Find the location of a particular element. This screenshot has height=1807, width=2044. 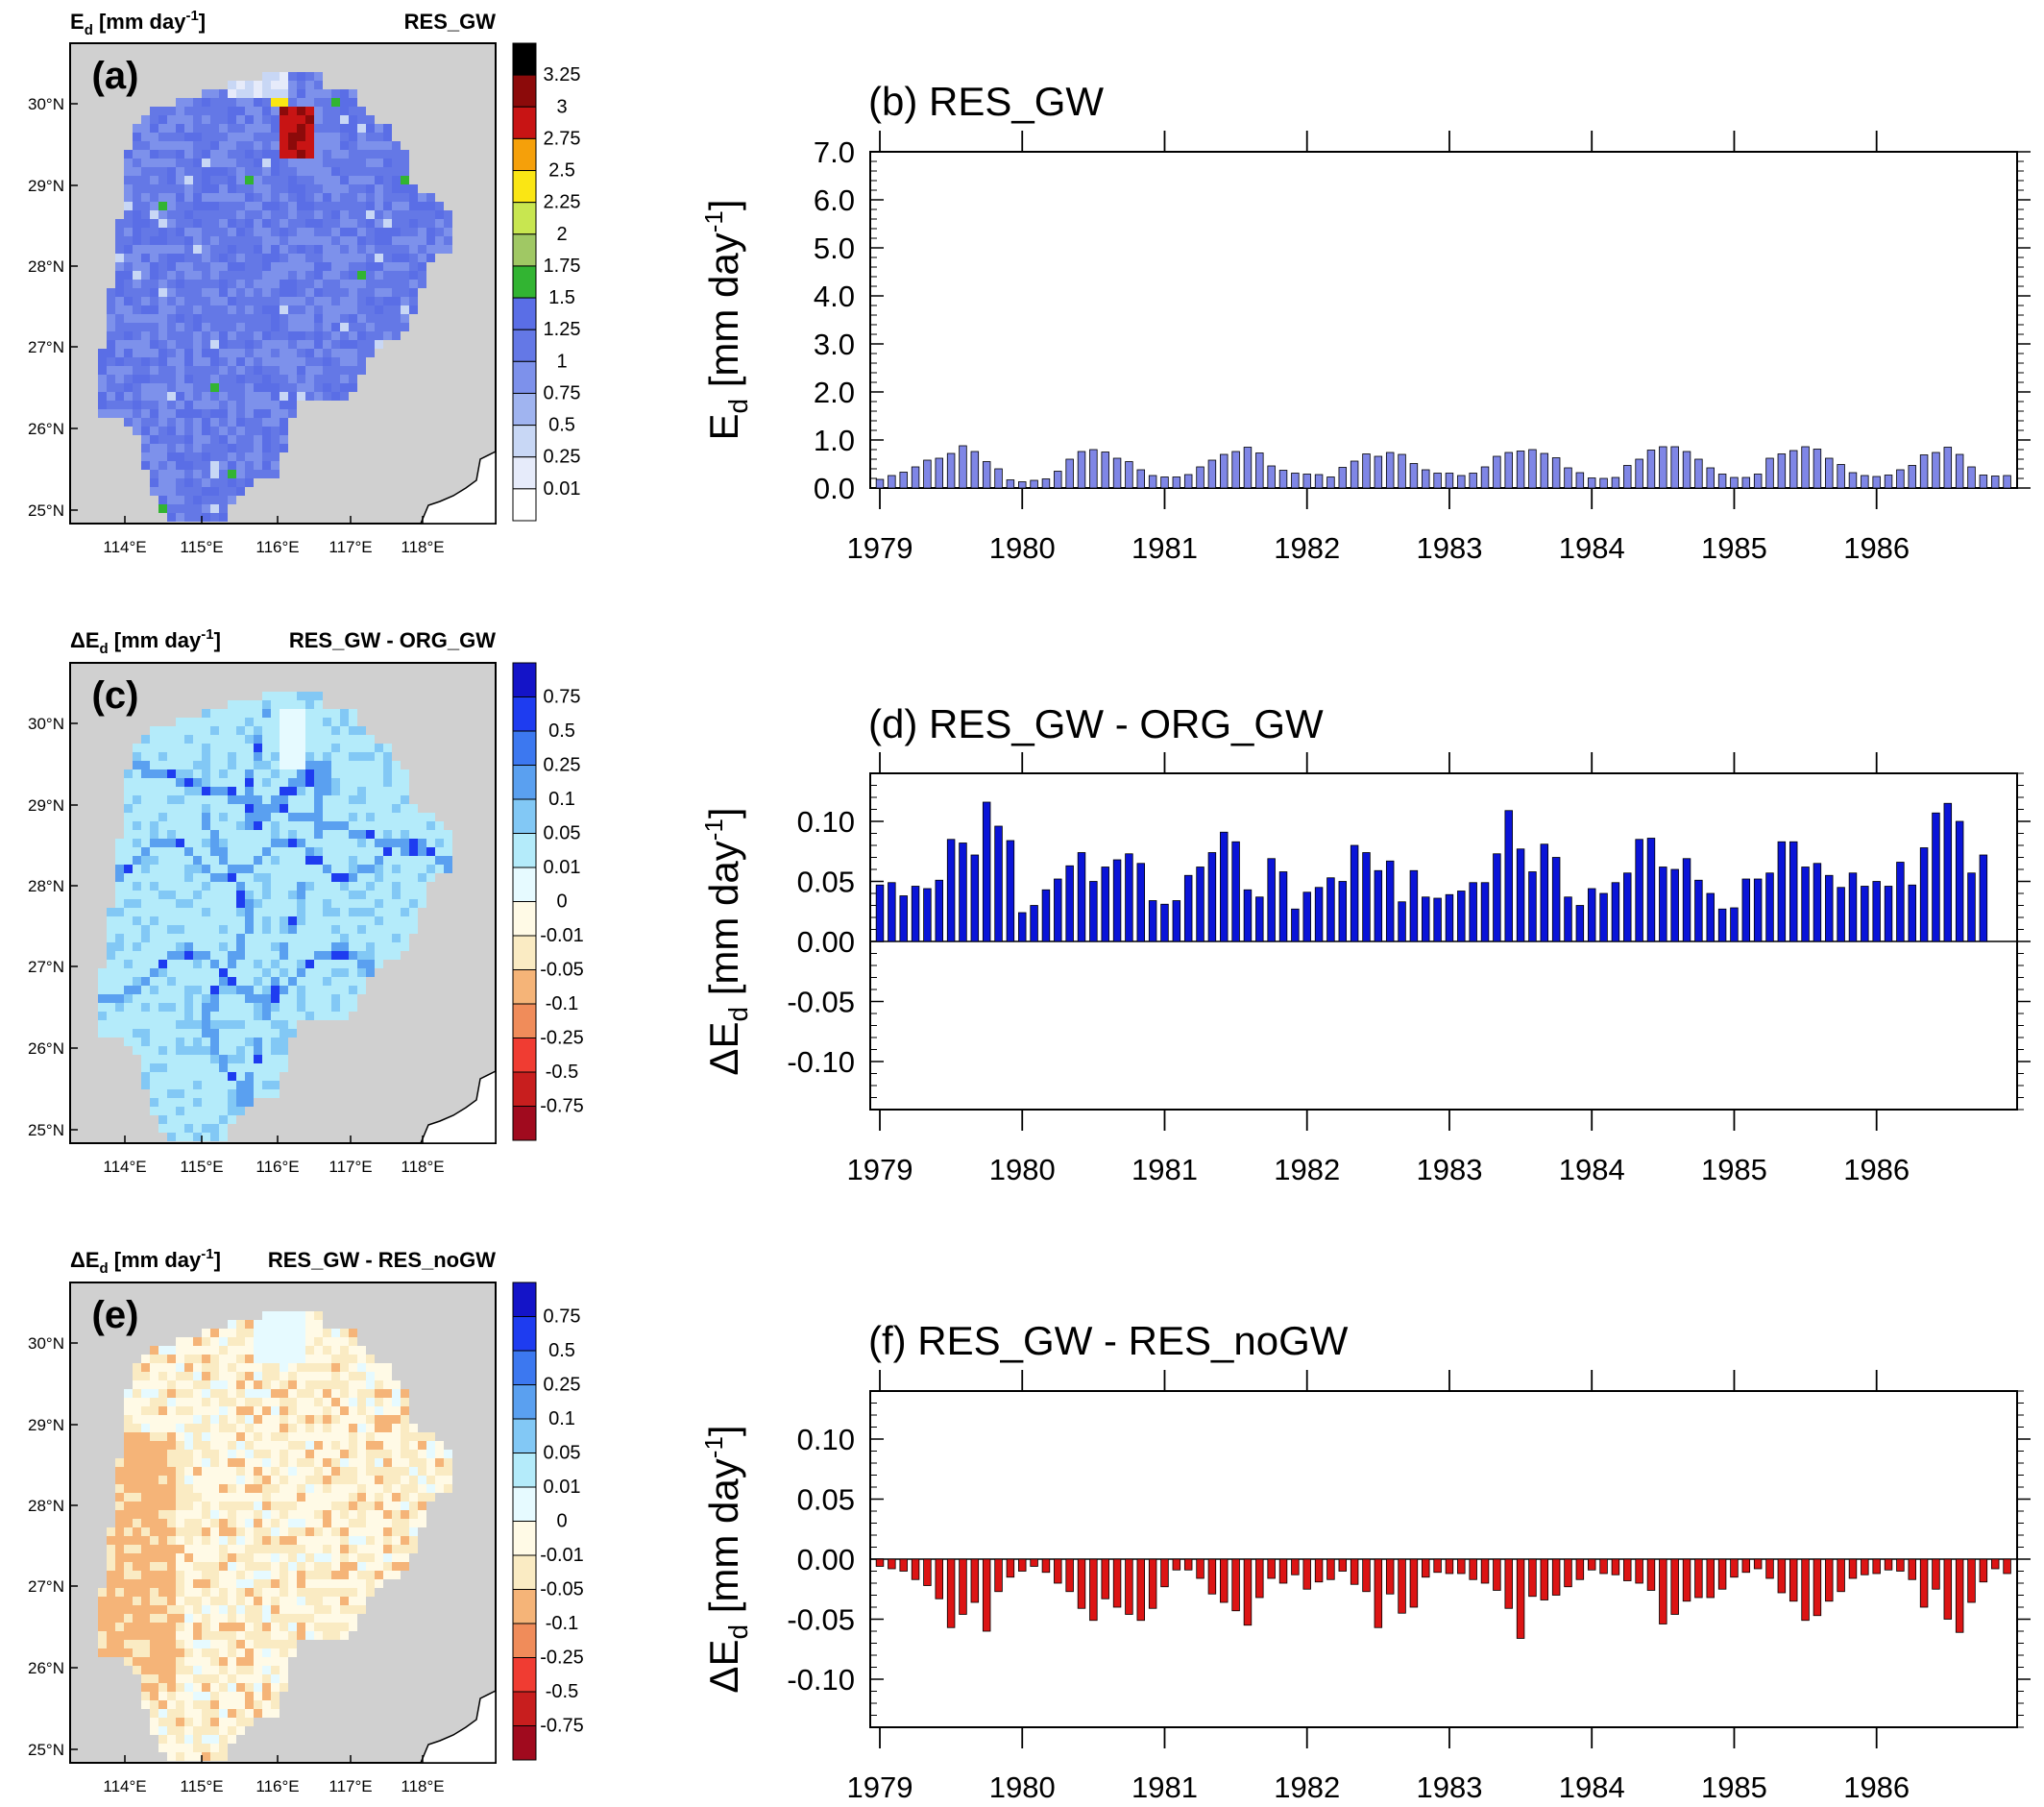

colorbar-box is located at coordinates (524, 816).